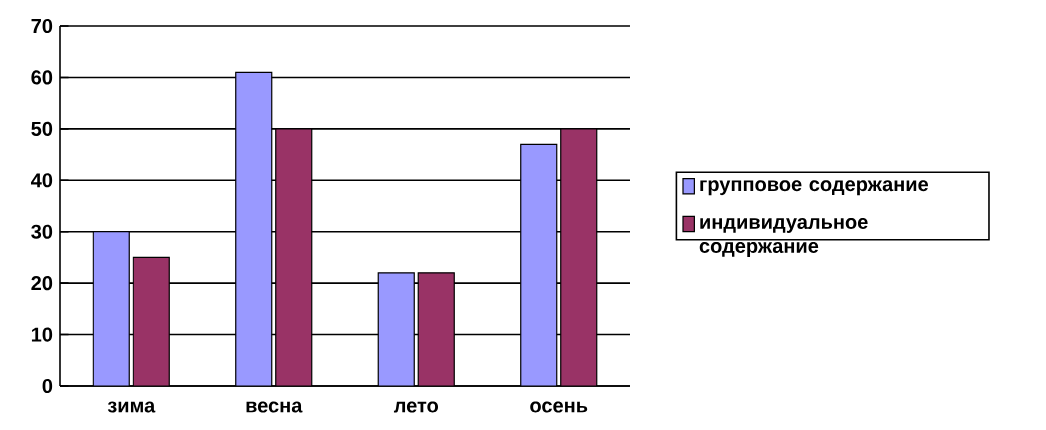 The width and height of the screenshot is (1046, 430). What do you see at coordinates (559, 407) in the screenshot?
I see `x-tick-label: осень` at bounding box center [559, 407].